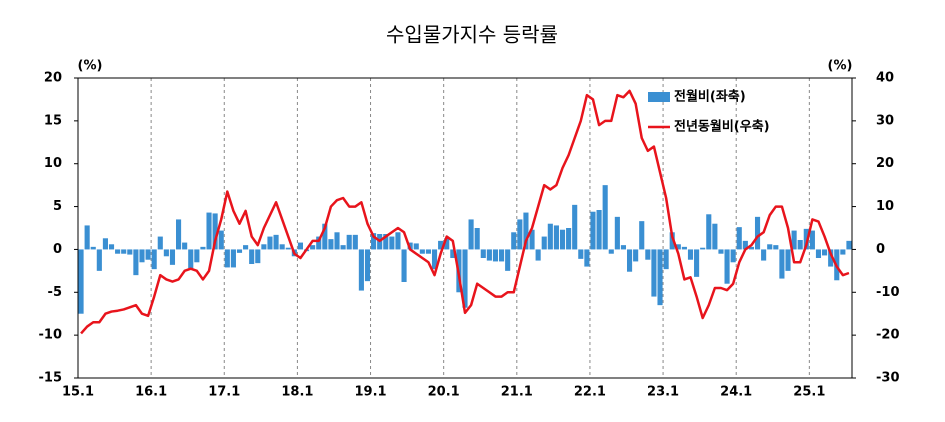  Describe the element at coordinates (51, 335) in the screenshot. I see `y-tick-label: -10` at that location.